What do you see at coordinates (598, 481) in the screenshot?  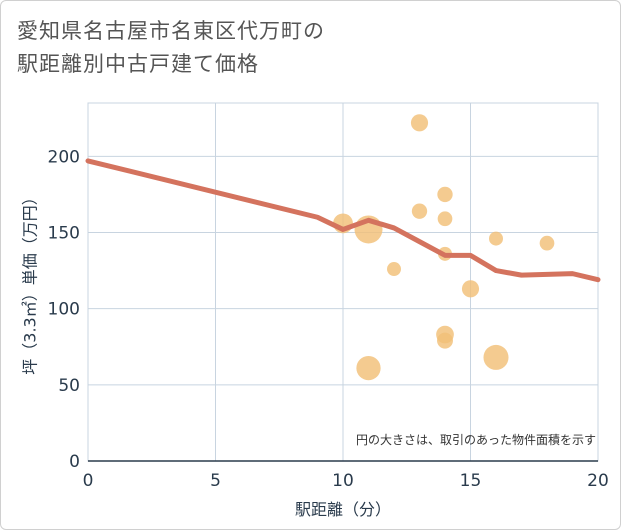 I see `x-tick-label: 20` at bounding box center [598, 481].